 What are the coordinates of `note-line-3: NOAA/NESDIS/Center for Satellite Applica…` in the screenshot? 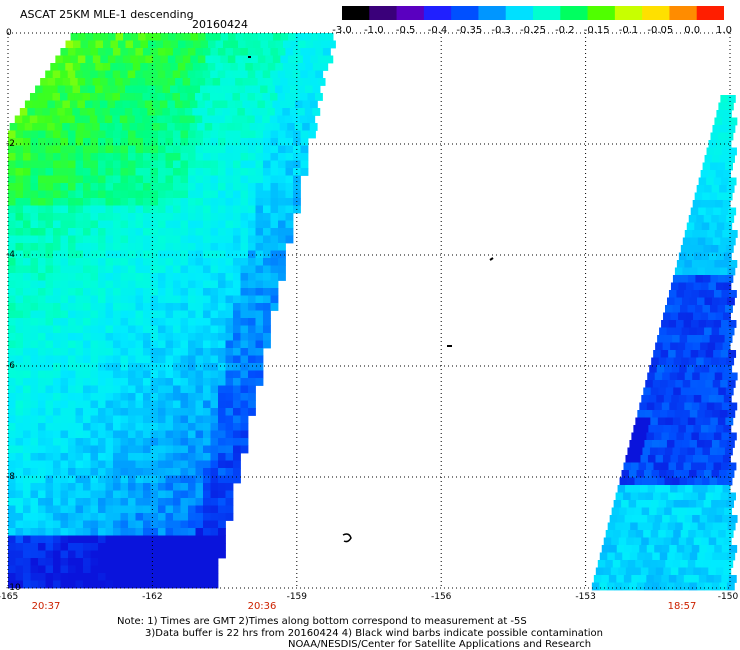 It's located at (440, 644).